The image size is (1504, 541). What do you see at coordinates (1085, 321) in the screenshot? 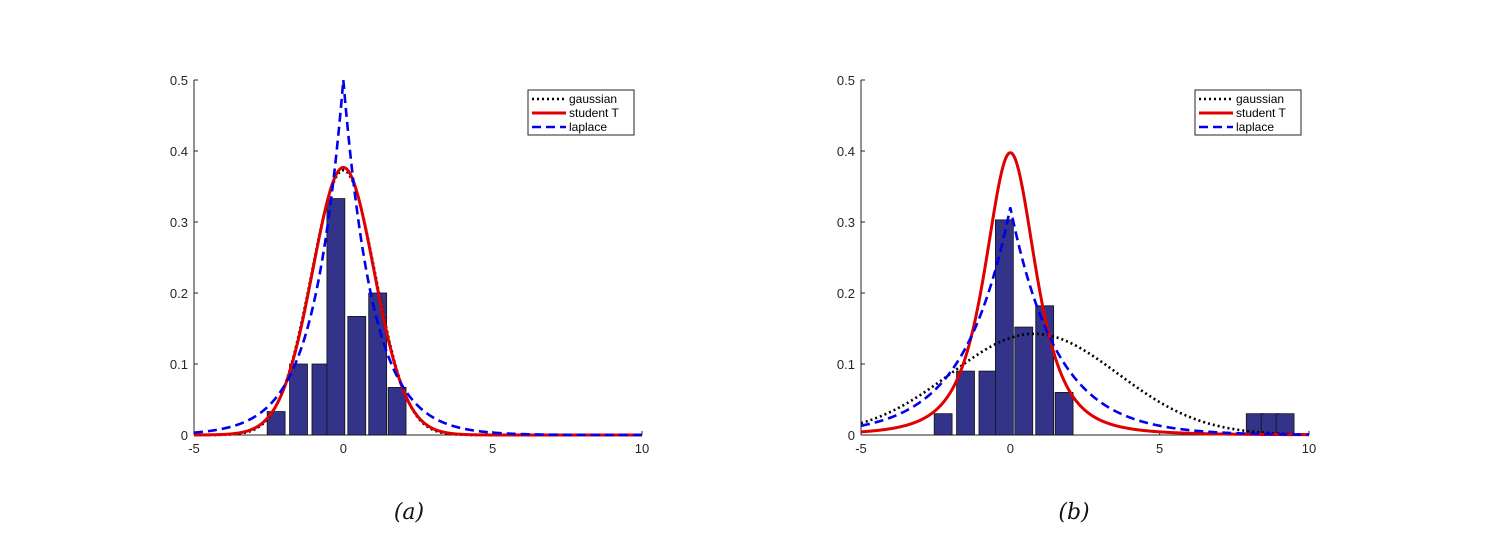
I see `series-line-laplace` at bounding box center [1085, 321].